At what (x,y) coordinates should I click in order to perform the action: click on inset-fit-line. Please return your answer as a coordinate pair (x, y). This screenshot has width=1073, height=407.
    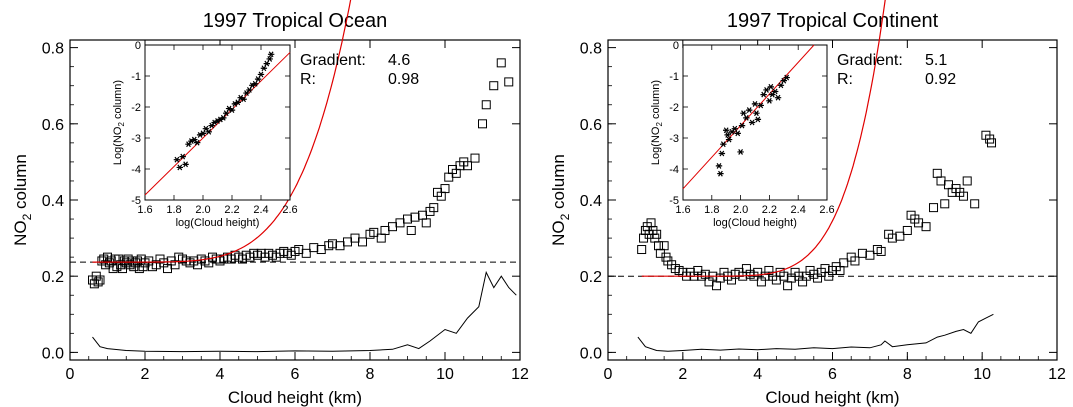
    Looking at the image, I should click on (748, 117).